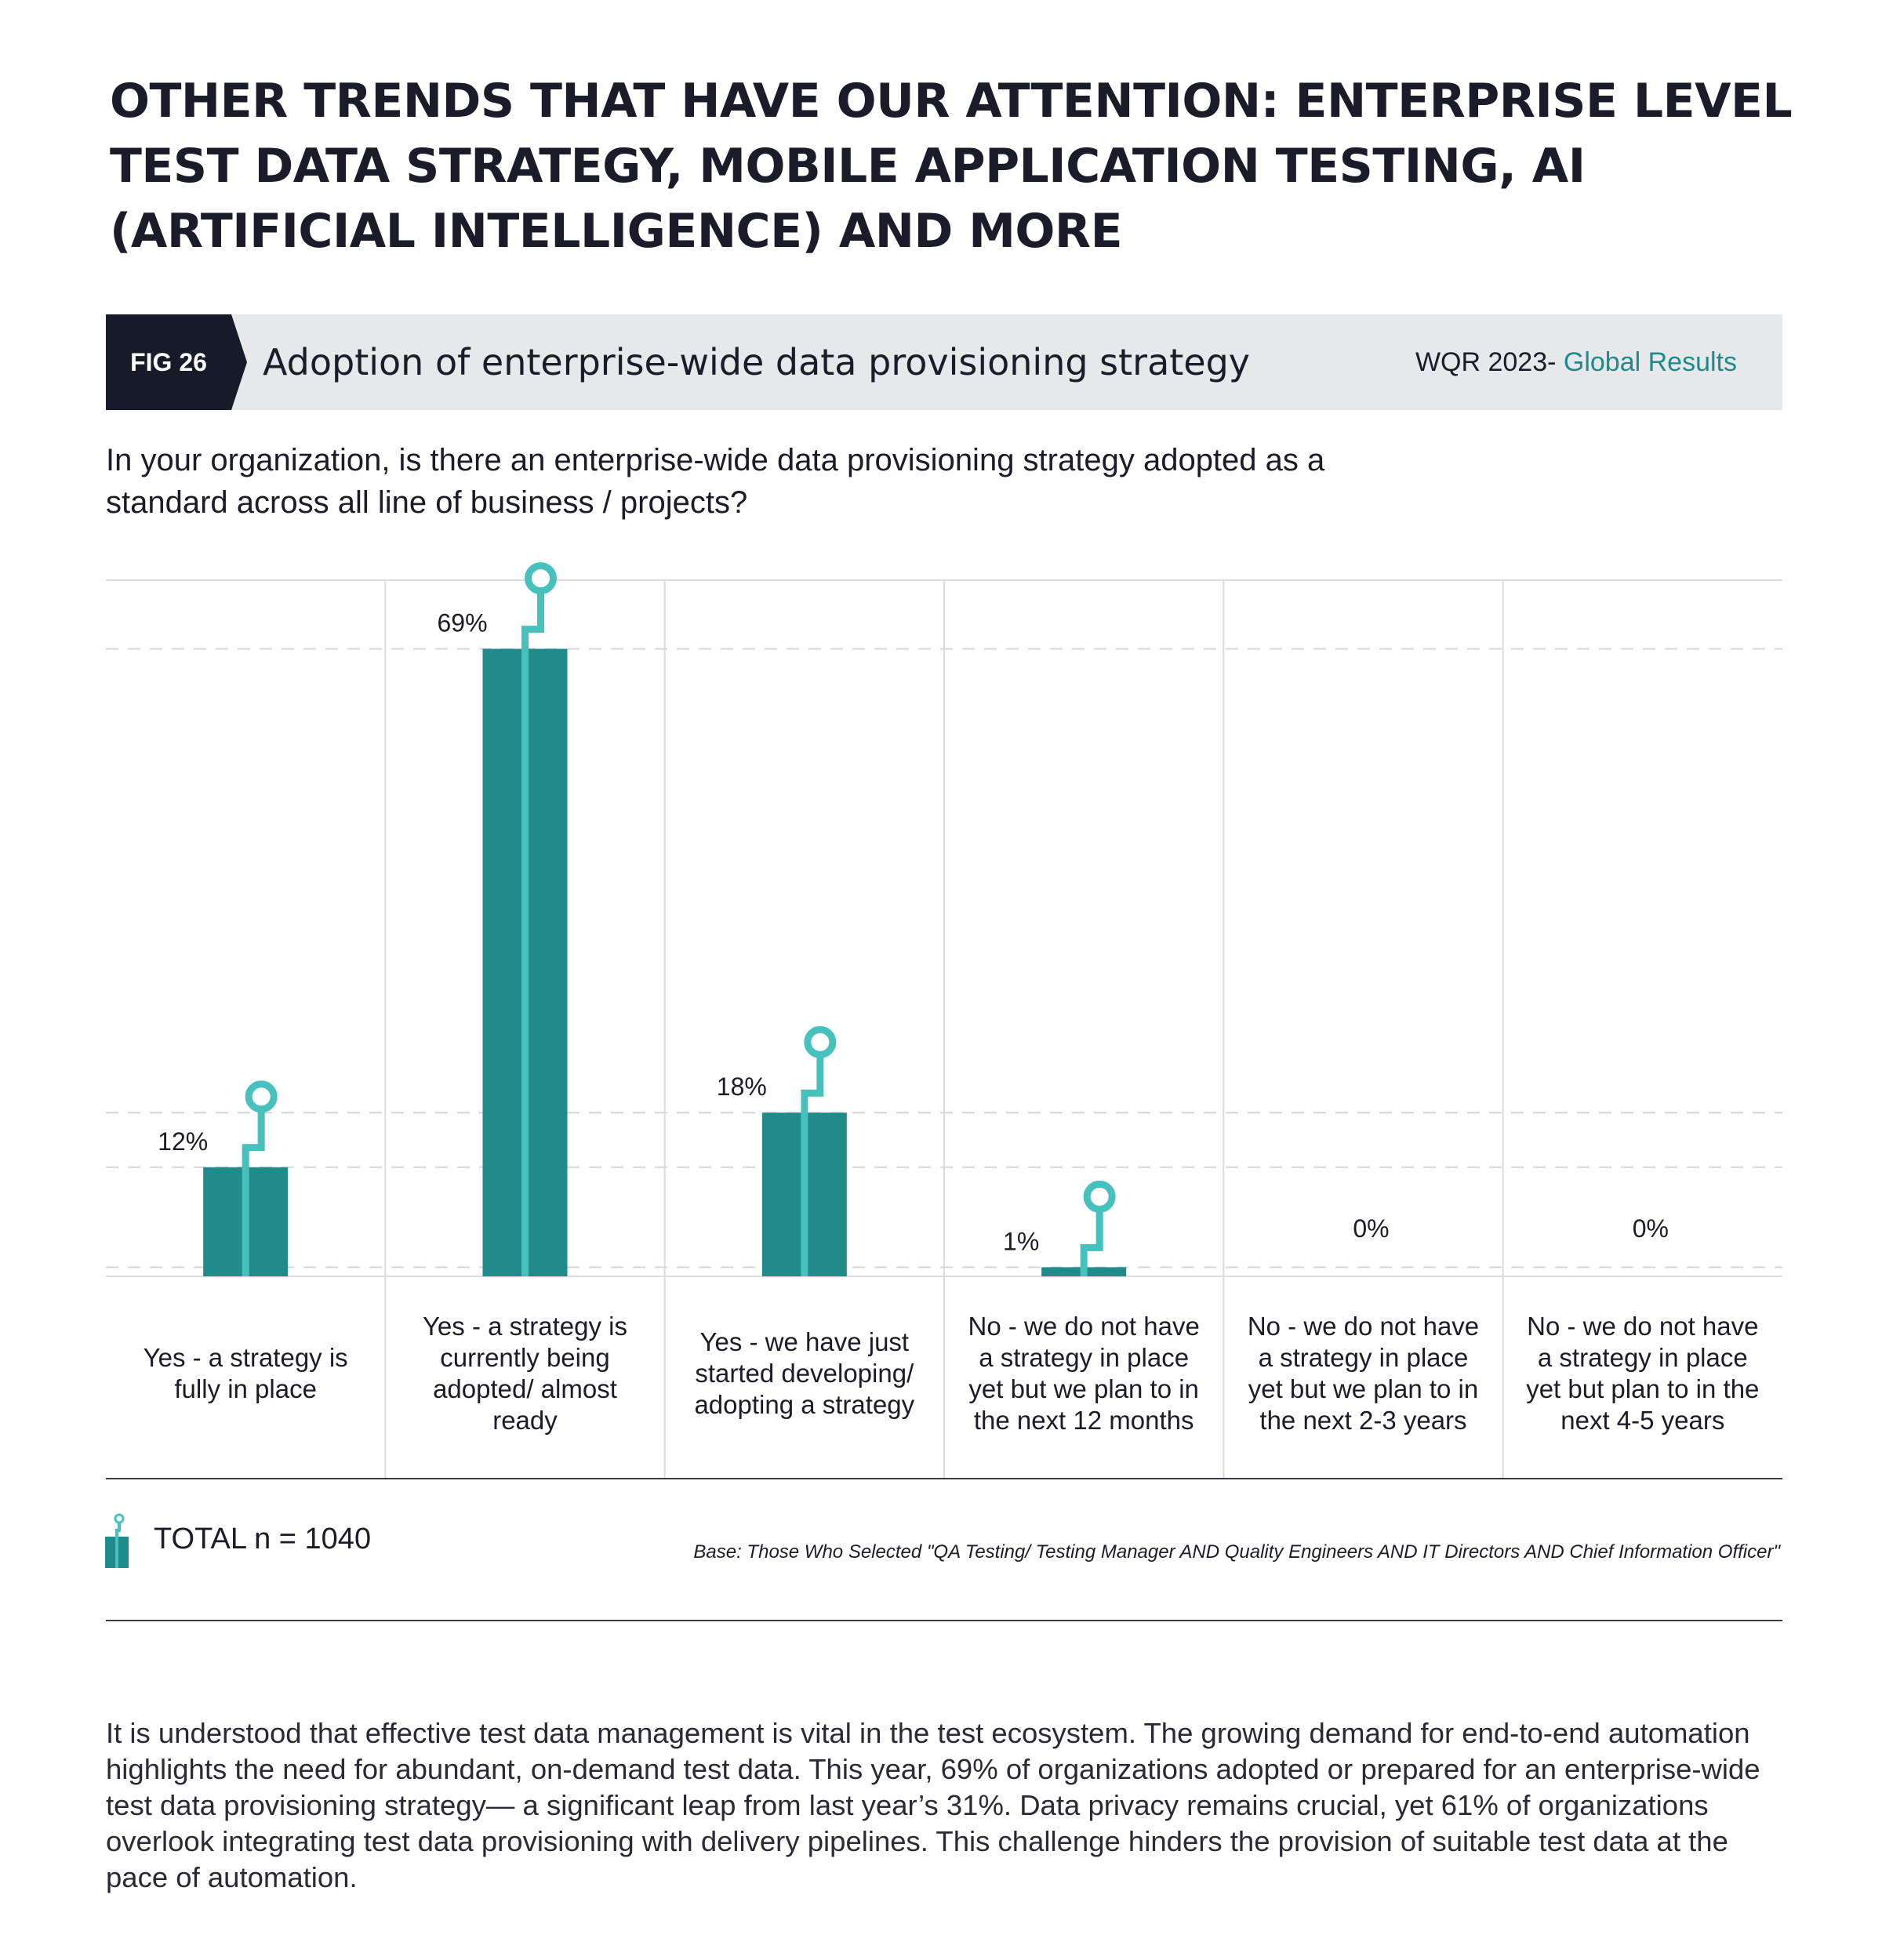 The image size is (1882, 1960). I want to click on data-label: 1%, so click(1021, 1241).